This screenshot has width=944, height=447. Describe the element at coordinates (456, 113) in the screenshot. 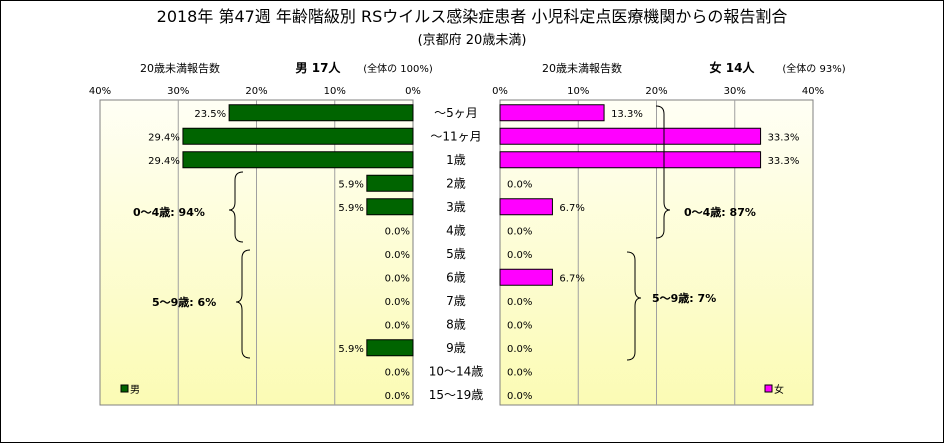

I see `category-label: 〜5ヶ月` at that location.